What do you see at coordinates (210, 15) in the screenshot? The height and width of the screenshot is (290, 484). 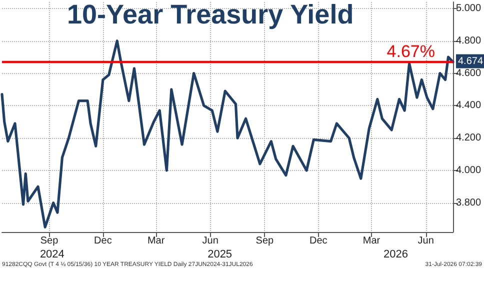 I see `chart-title: 10-Year Treasury Yield` at bounding box center [210, 15].